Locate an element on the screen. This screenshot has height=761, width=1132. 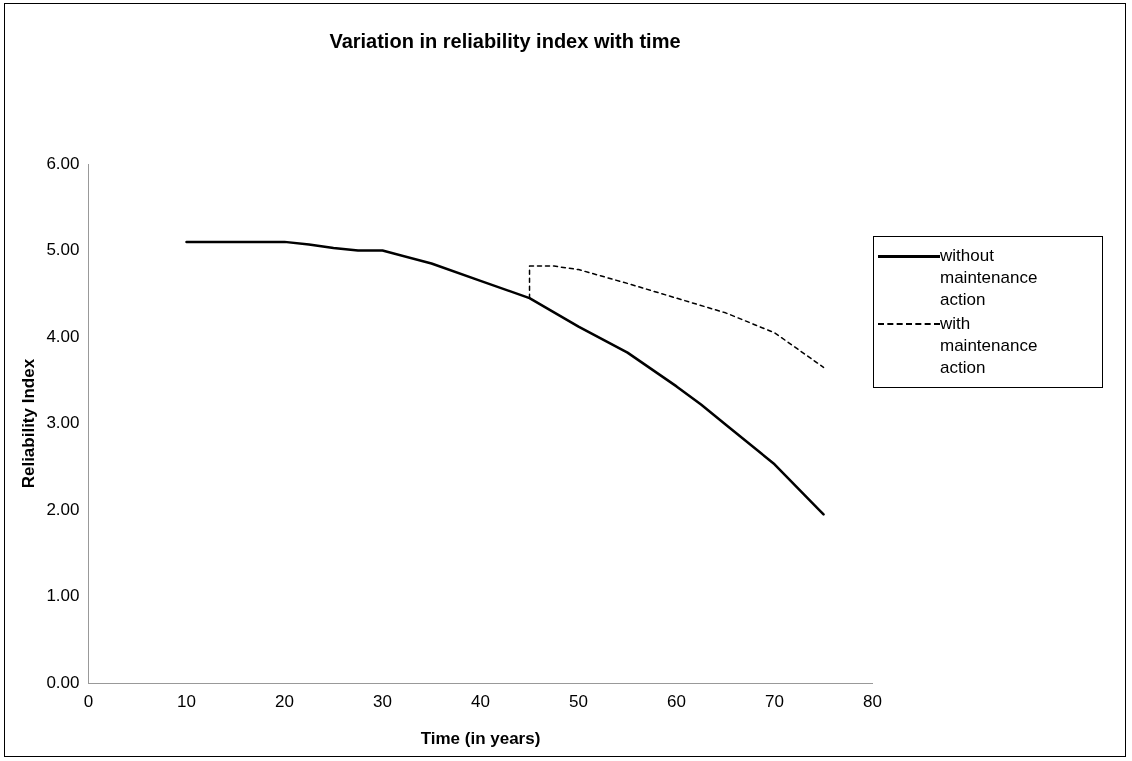
chart-title: Variation in reliability index with time is located at coordinates (505, 41).